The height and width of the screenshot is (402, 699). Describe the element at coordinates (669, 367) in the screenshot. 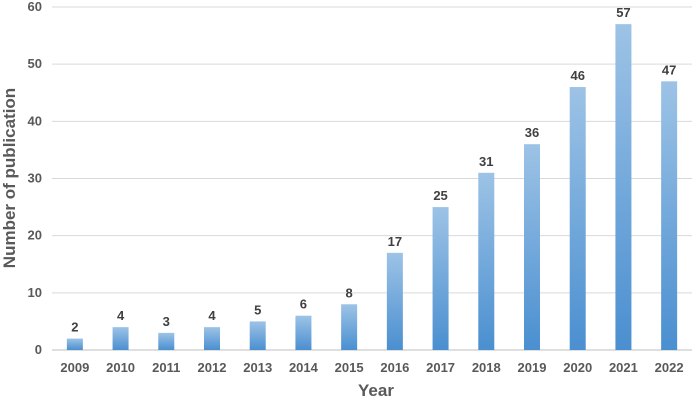

I see `x-tick-label: 2022` at that location.